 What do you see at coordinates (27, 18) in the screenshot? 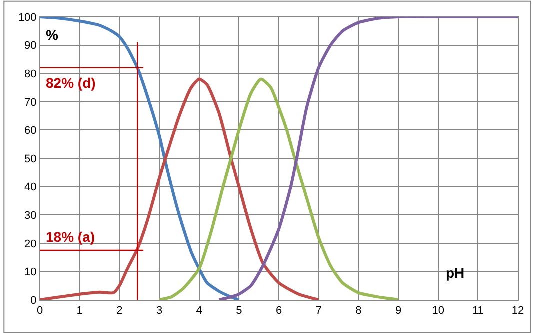
I see `y-tick-label: 100` at bounding box center [27, 18].